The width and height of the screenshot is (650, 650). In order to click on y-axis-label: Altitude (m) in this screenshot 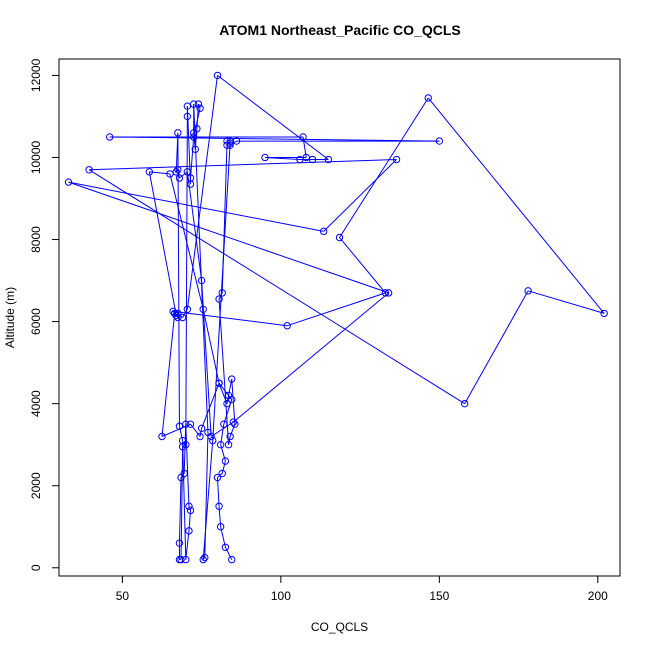, I will do `click(10, 317)`.